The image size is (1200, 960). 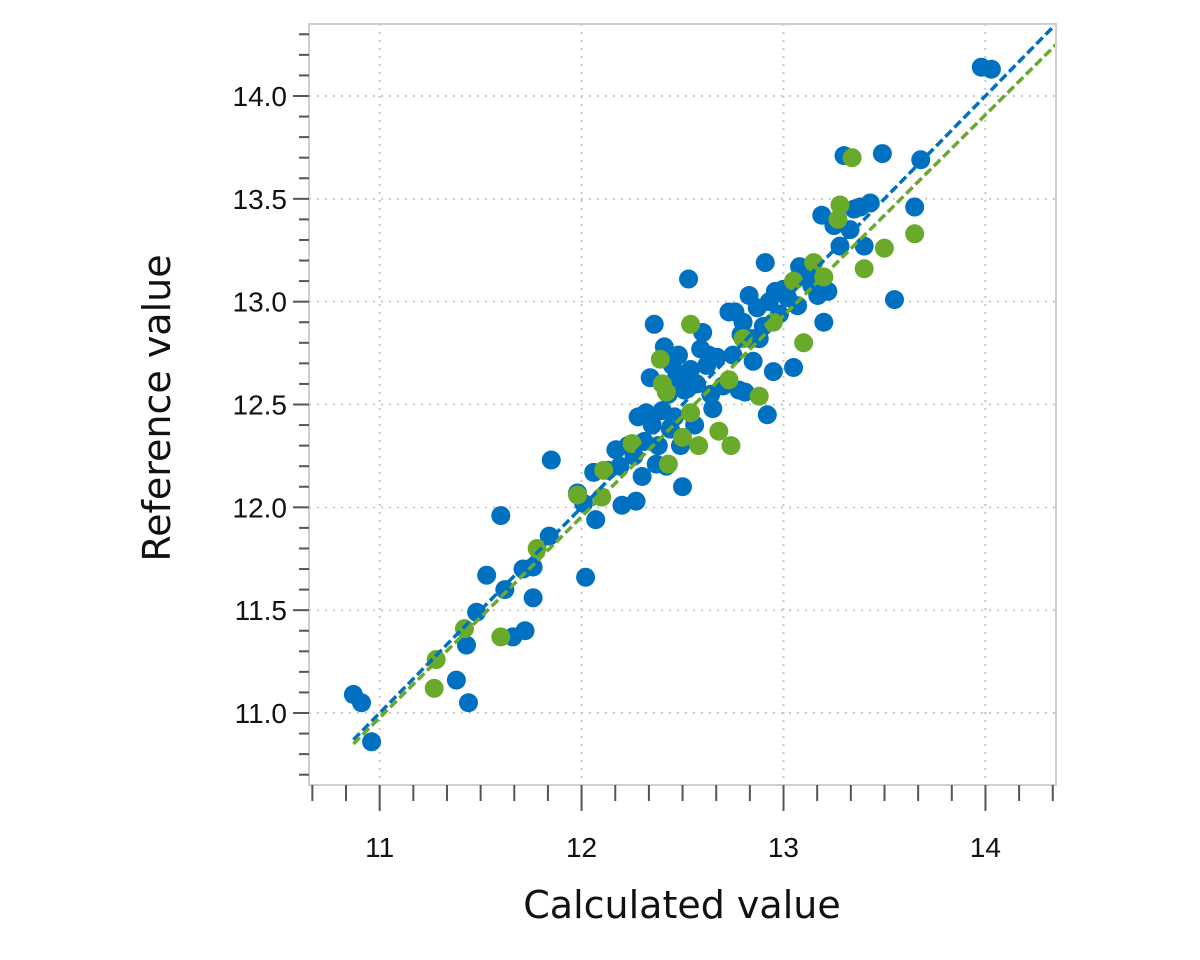 I want to click on y-tick-label: 14.0, so click(x=260, y=96).